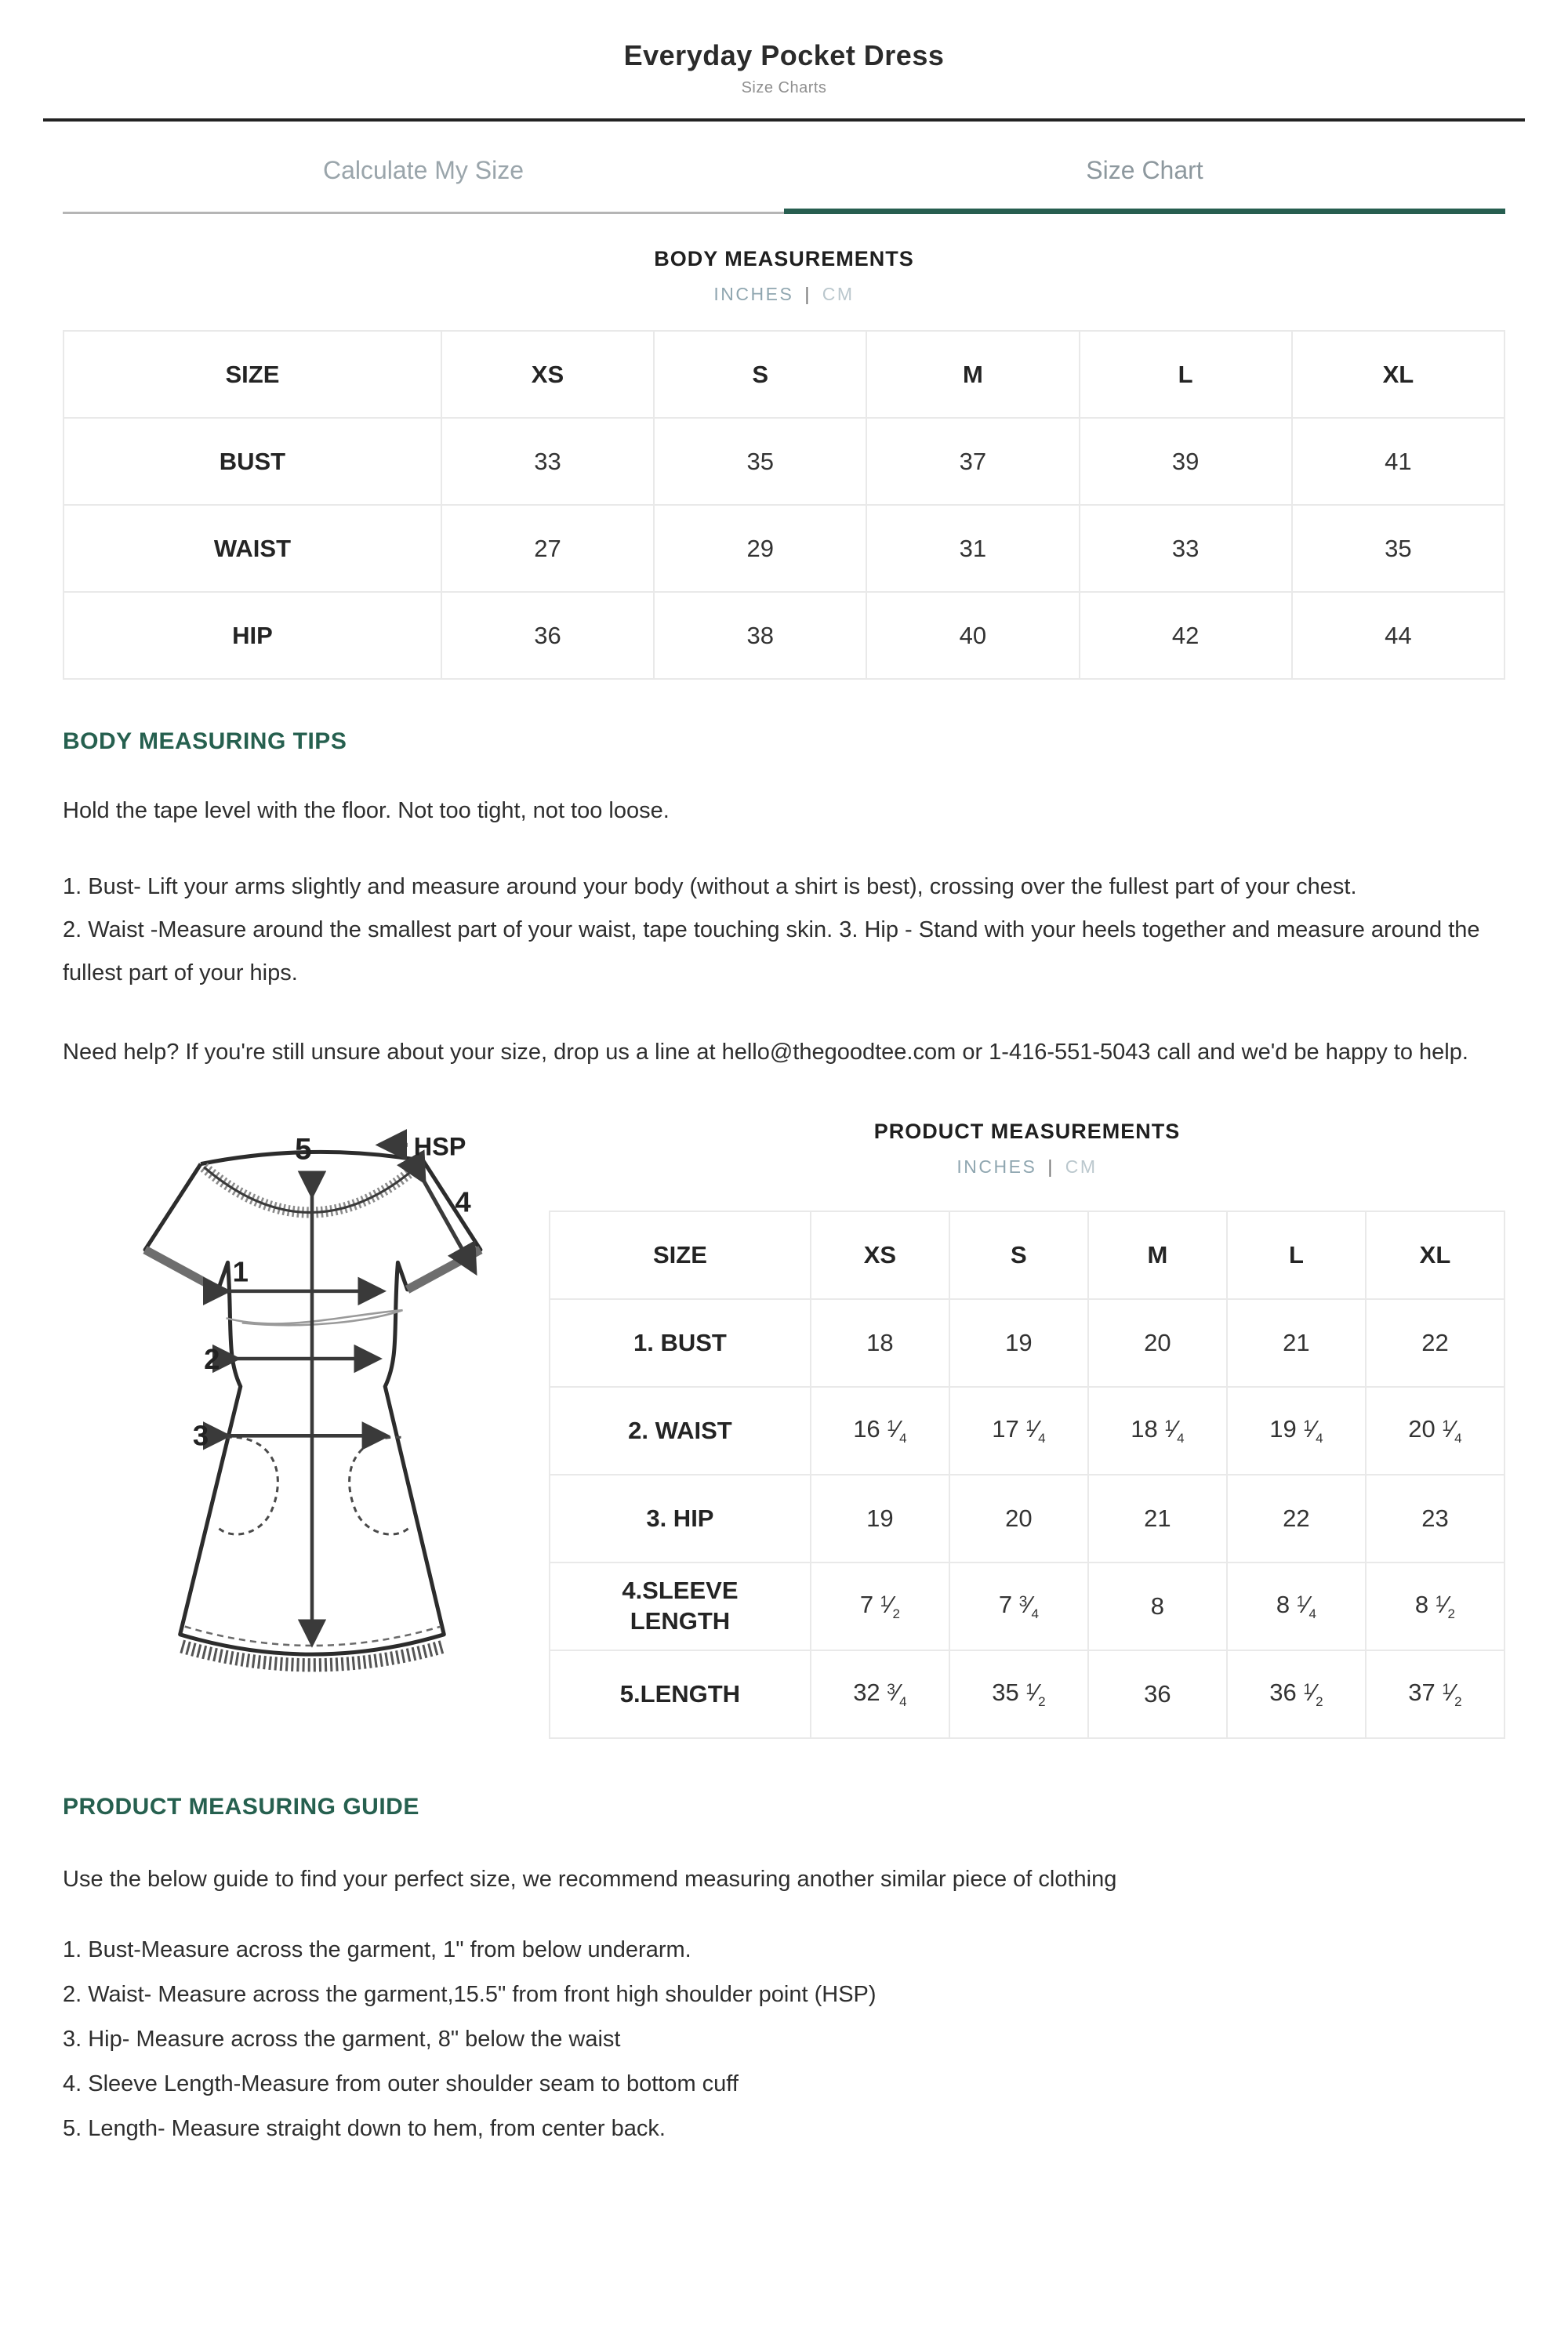  I want to click on table-row: 5.LENGTH 32 3⁄4 35 1⁄2 36 36 1⁄2 37 1⁄2, so click(1027, 1694).